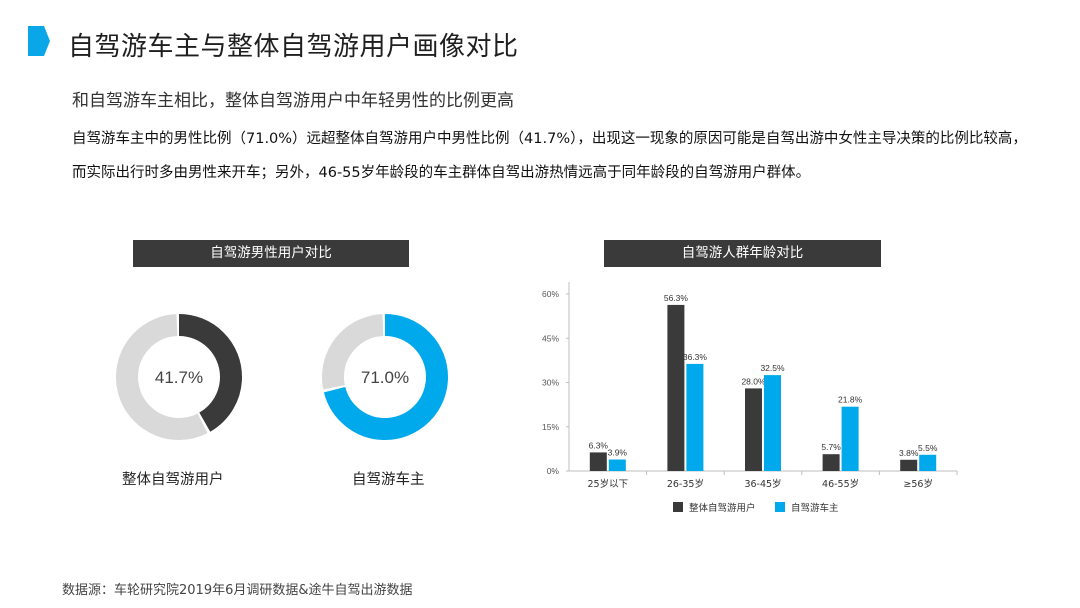 This screenshot has width=1080, height=608. I want to click on x-tick-label-2: 36-45岁, so click(762, 484).